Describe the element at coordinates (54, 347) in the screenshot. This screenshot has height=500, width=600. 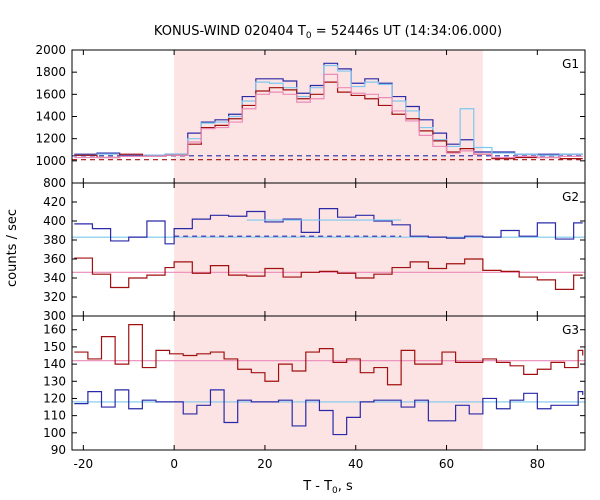
I see `y-tick-label: 150` at that location.